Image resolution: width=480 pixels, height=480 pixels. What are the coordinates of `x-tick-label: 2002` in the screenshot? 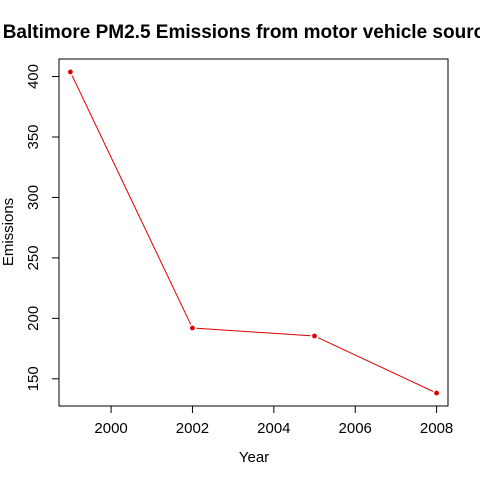 It's located at (192, 428).